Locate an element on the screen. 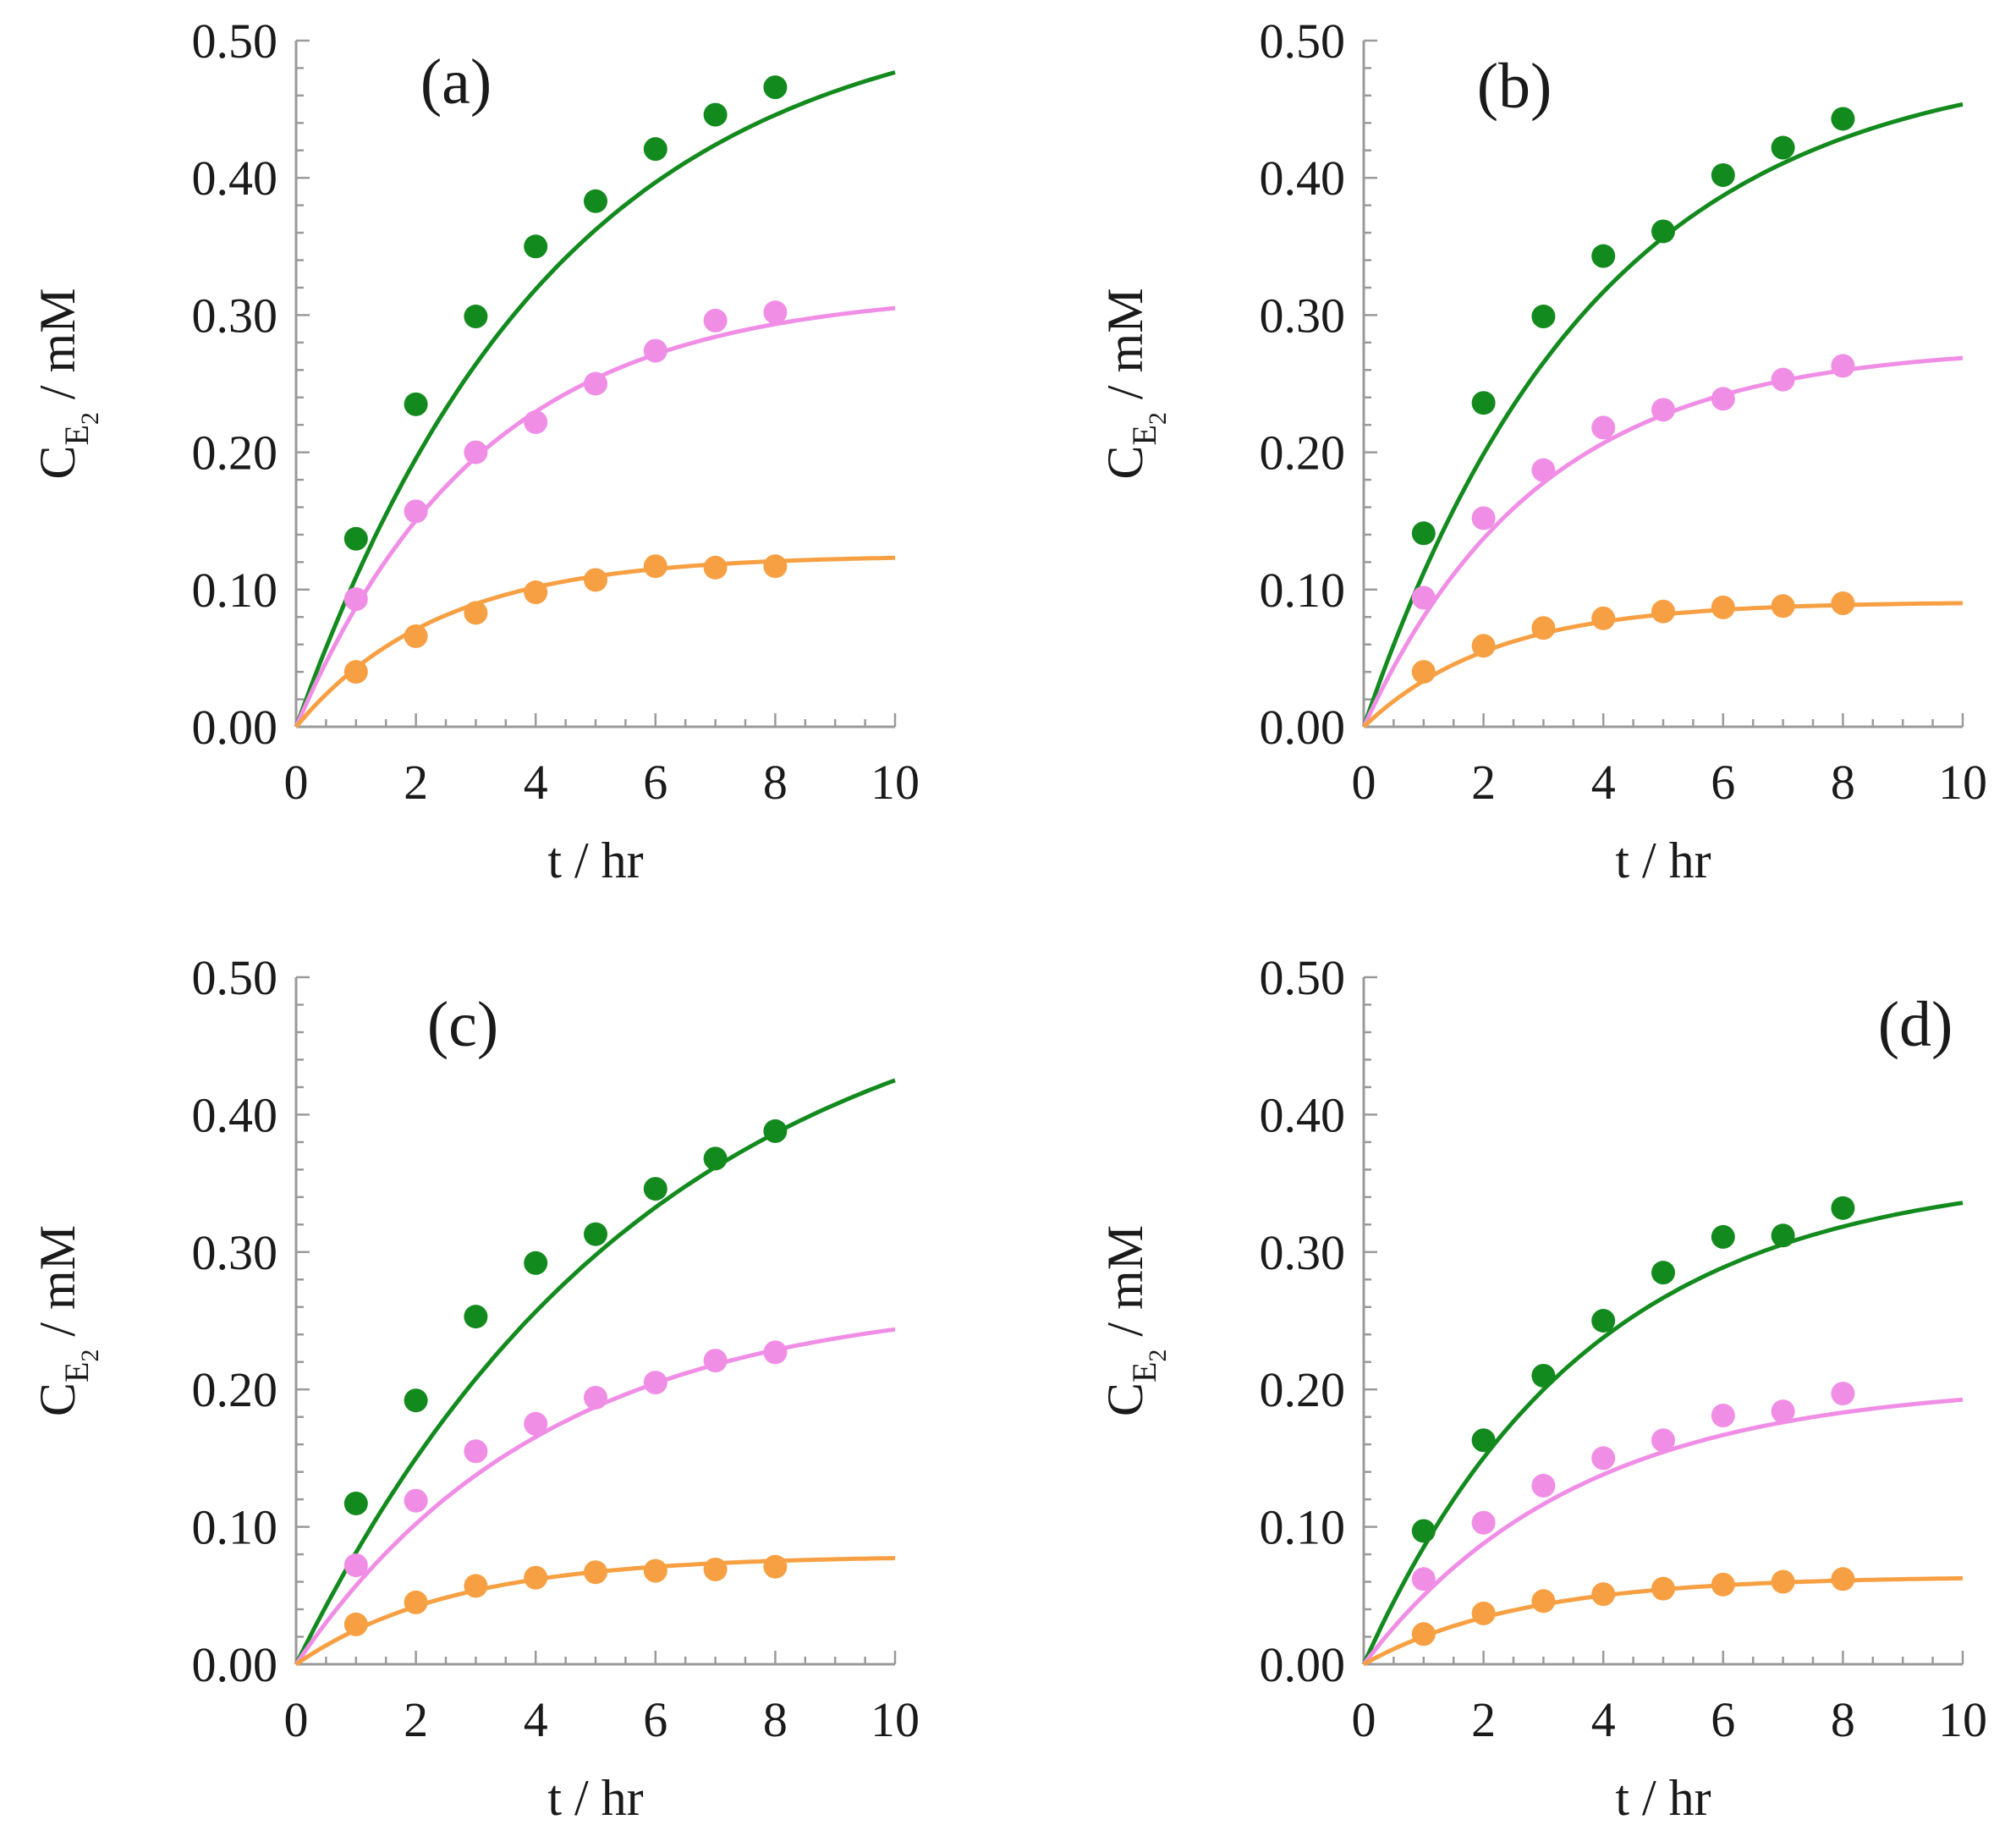 The width and height of the screenshot is (2016, 1847). x-tick-label: 4 is located at coordinates (1603, 1719).